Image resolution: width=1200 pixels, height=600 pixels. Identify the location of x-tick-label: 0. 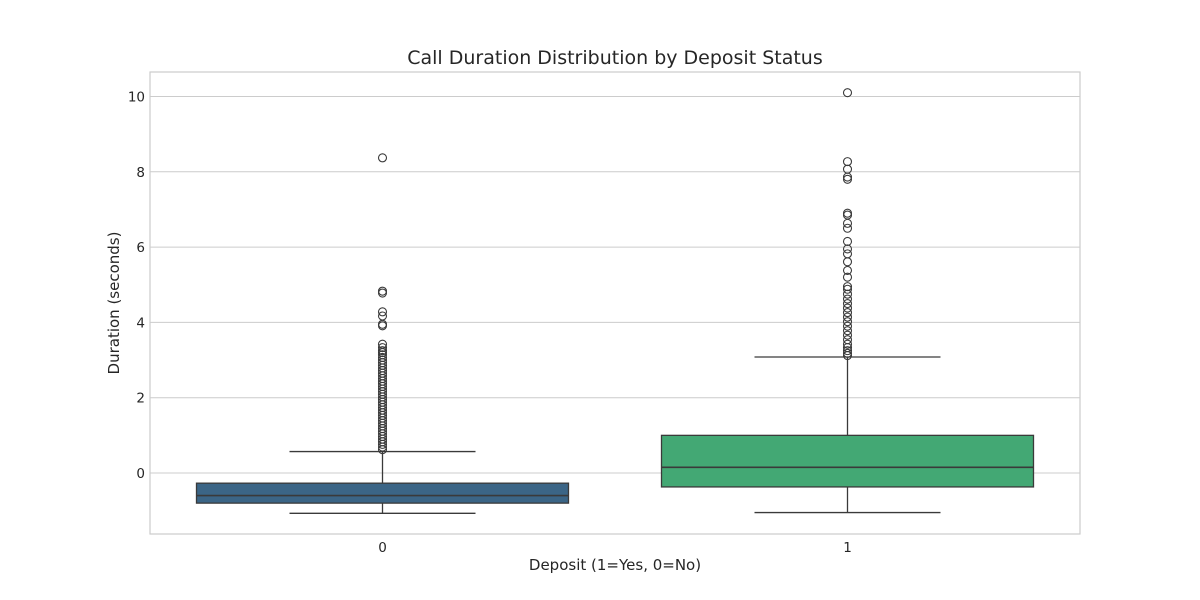
(382, 548).